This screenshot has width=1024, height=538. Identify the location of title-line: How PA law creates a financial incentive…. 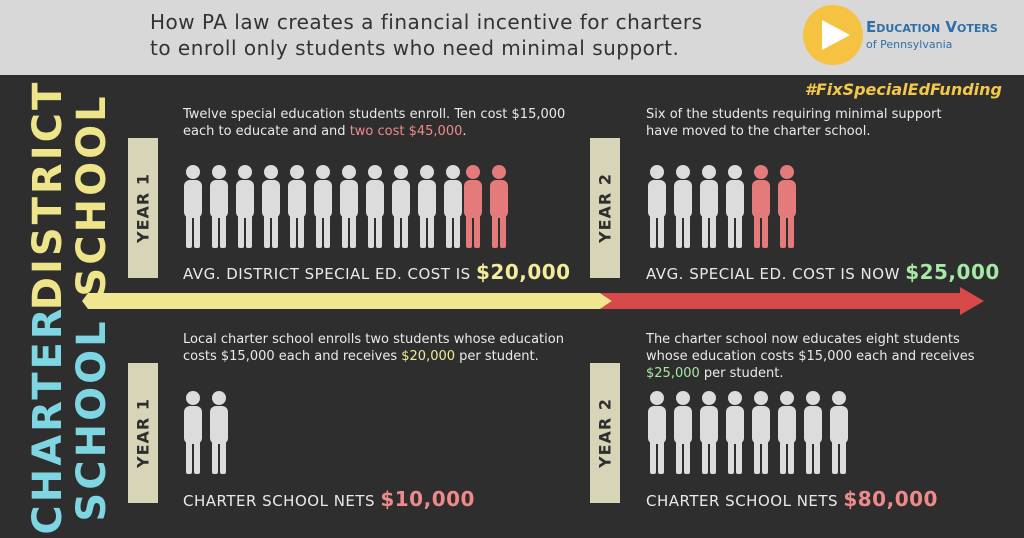
(426, 22).